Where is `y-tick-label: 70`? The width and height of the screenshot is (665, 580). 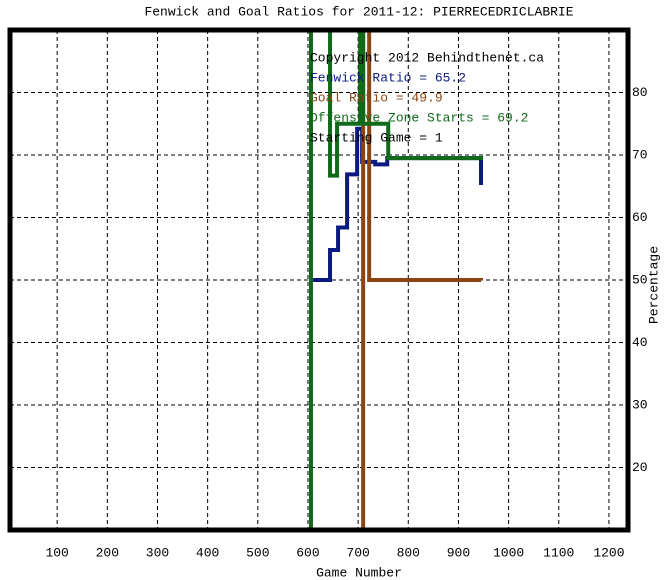
y-tick-label: 70 is located at coordinates (640, 154).